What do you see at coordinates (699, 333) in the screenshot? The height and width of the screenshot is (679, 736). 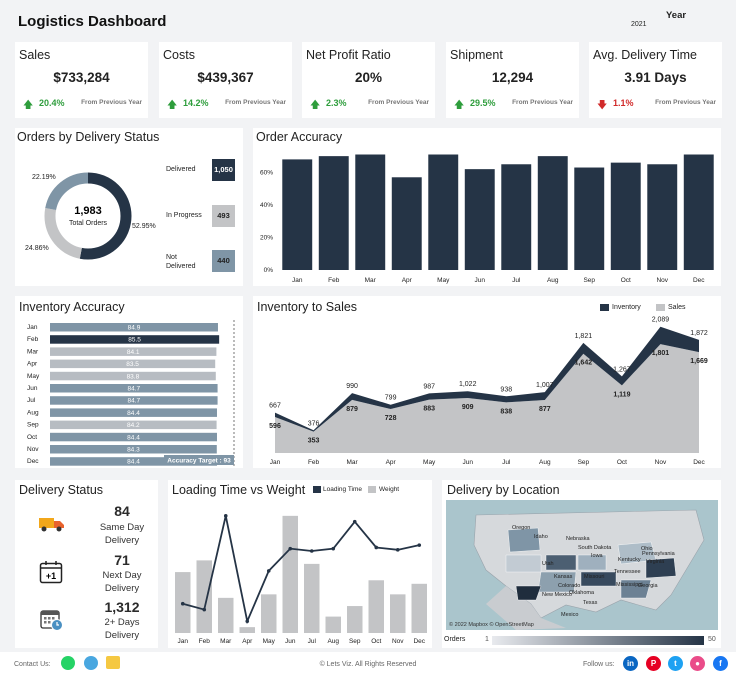 I see `inventory-value-label: 1,872` at bounding box center [699, 333].